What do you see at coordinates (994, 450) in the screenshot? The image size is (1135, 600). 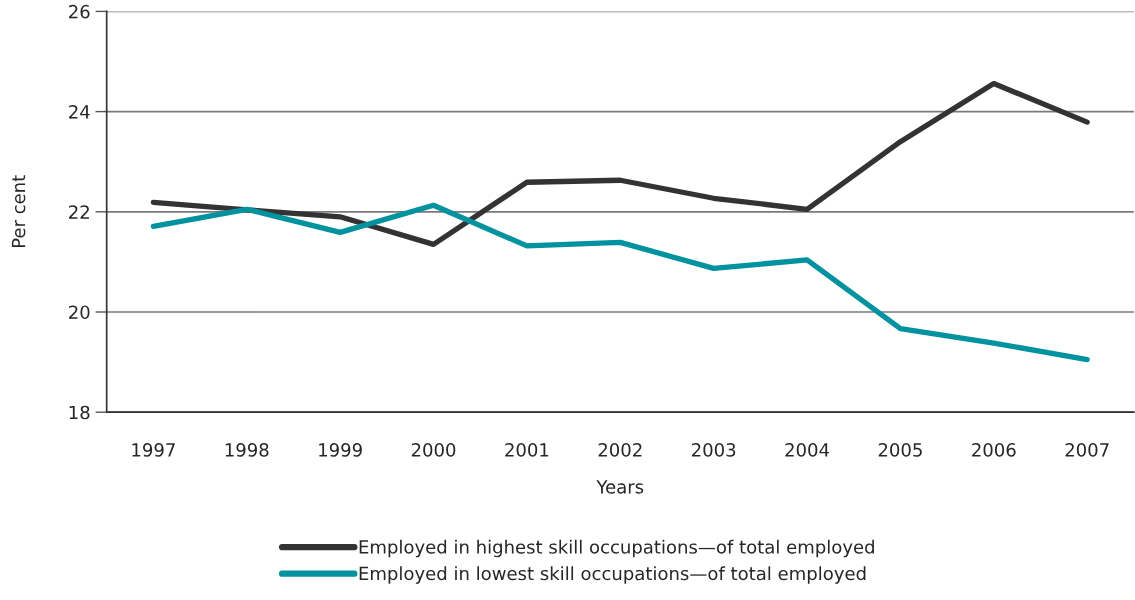 I see `x-tick-label: 2006` at bounding box center [994, 450].